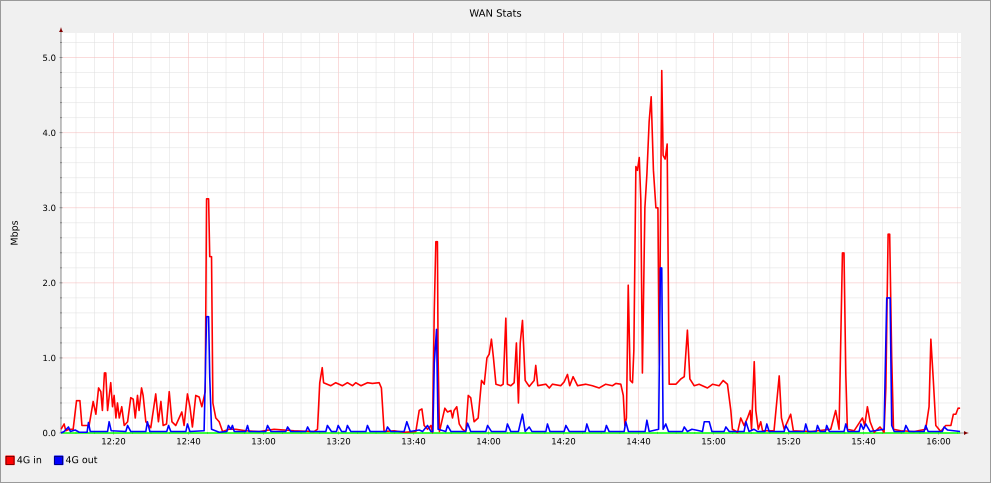  Describe the element at coordinates (29, 460) in the screenshot. I see `legend-label: 4G in` at that location.